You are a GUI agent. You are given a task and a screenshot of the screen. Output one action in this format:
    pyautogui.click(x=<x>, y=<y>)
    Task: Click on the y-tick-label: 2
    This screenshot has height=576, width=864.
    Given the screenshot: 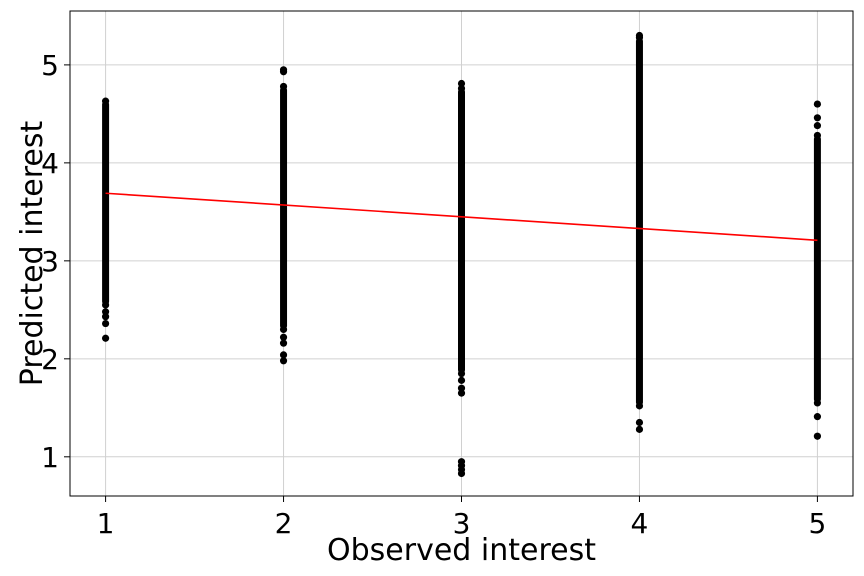 What is the action you would take?
    pyautogui.click(x=50, y=359)
    